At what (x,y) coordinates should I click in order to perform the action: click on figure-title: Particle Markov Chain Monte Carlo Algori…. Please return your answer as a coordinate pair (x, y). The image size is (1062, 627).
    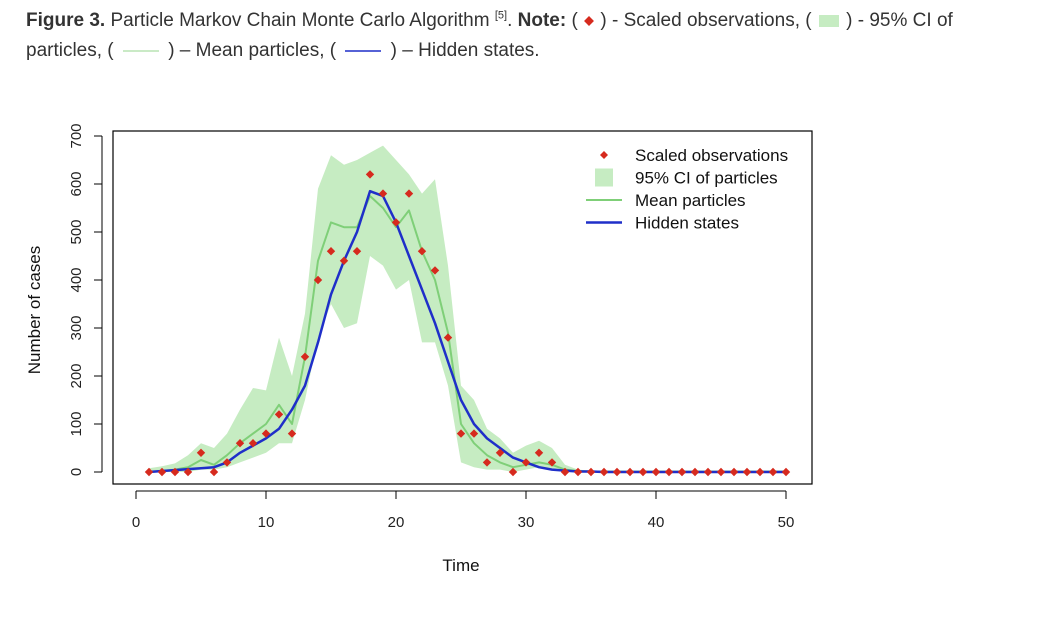
    Looking at the image, I should click on (300, 20).